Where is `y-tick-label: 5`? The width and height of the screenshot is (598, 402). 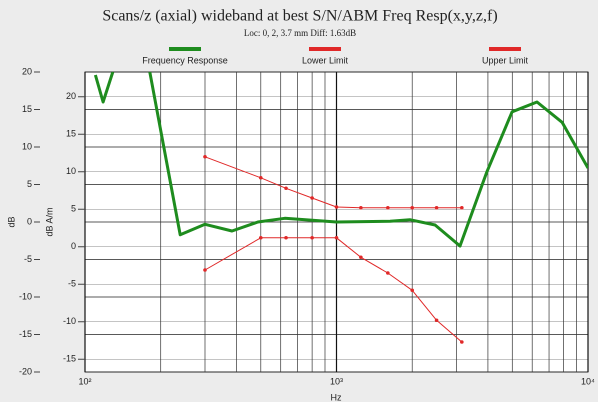
y-tick-label: 5 is located at coordinates (29, 184).